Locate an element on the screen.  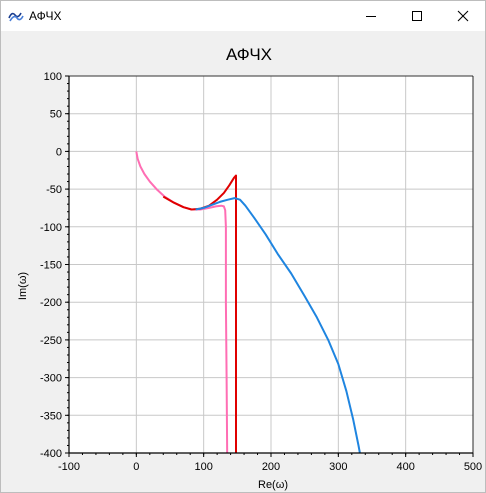
y-tick-label: 50 is located at coordinates (56, 115).